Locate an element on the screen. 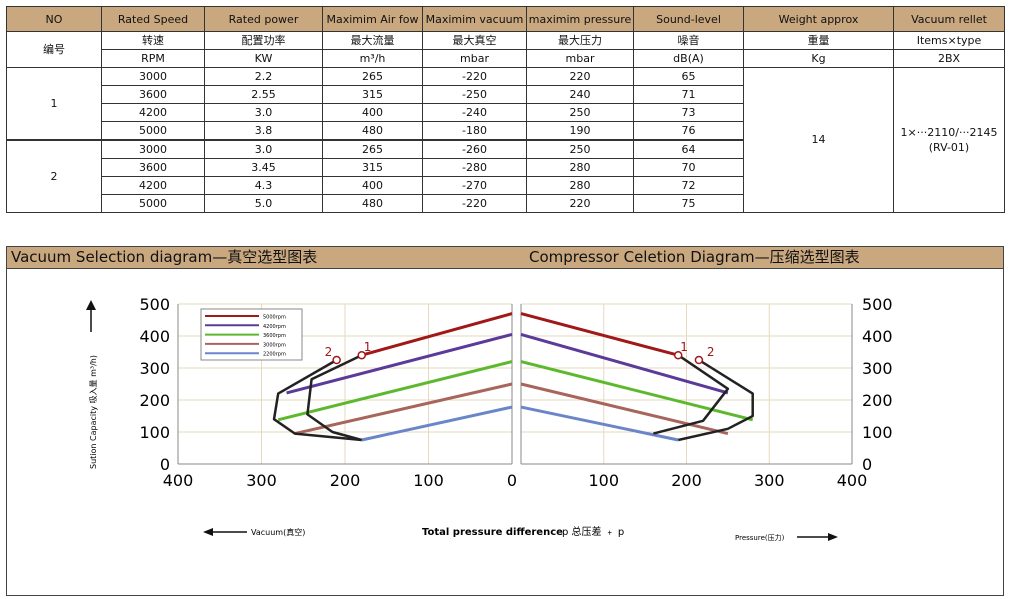 The width and height of the screenshot is (1011, 599). series-line-pressure-3600rpm is located at coordinates (637, 391).